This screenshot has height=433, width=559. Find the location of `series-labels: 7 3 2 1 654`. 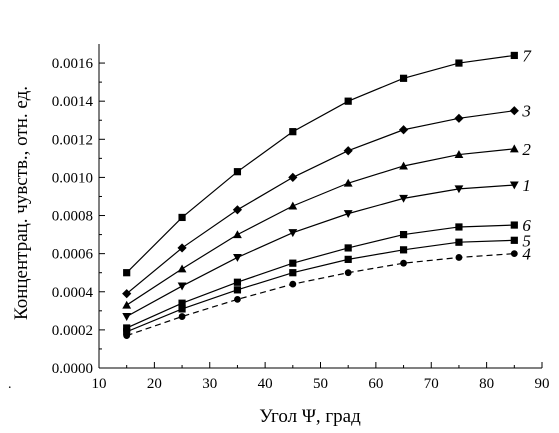

series-labels: 7 3 2 1 654 is located at coordinates (526, 154).